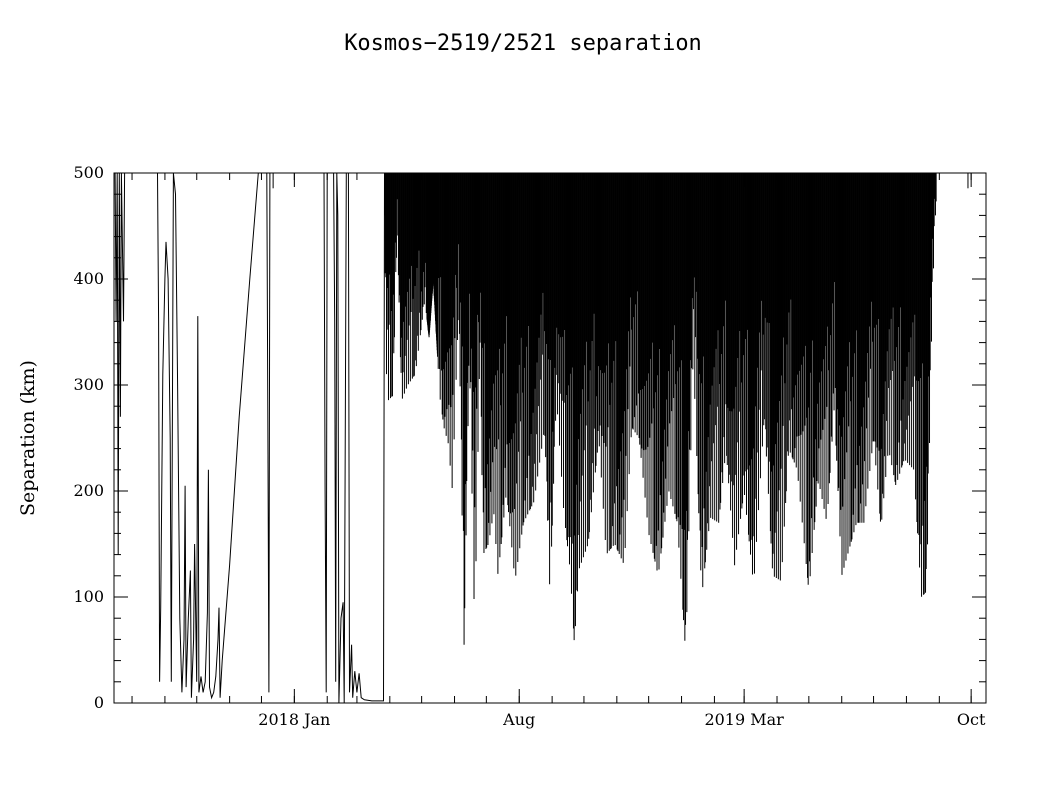  What do you see at coordinates (744, 719) in the screenshot?
I see `x-tick-label: 2019 Mar` at bounding box center [744, 719].